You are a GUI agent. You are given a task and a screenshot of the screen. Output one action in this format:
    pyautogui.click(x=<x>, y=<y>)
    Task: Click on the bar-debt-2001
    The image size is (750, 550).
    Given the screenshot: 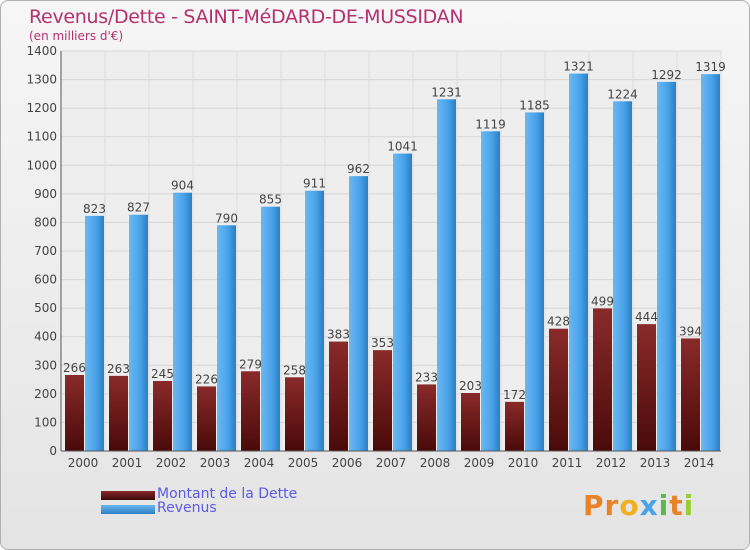 What is the action you would take?
    pyautogui.click(x=118, y=413)
    